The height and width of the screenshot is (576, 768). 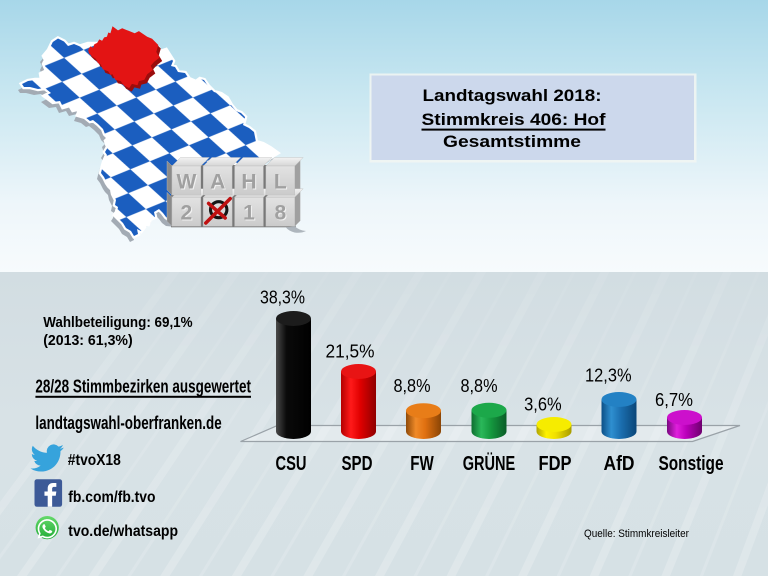 What do you see at coordinates (543, 405) in the screenshot?
I see `svg-text: 3,6%` at bounding box center [543, 405].